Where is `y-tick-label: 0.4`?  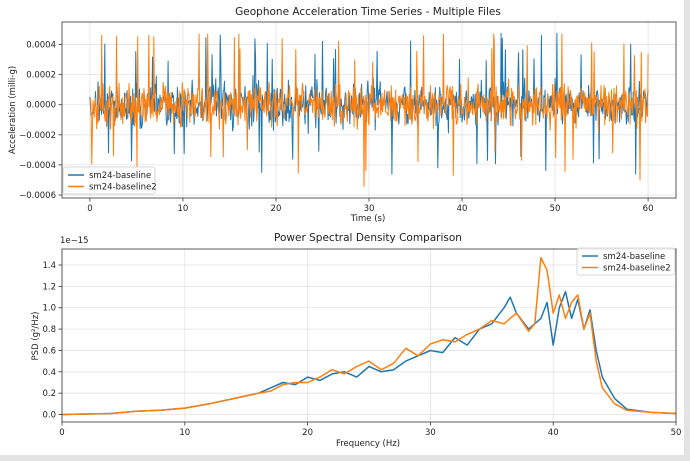 y-tick-label: 0.4 is located at coordinates (49, 373).